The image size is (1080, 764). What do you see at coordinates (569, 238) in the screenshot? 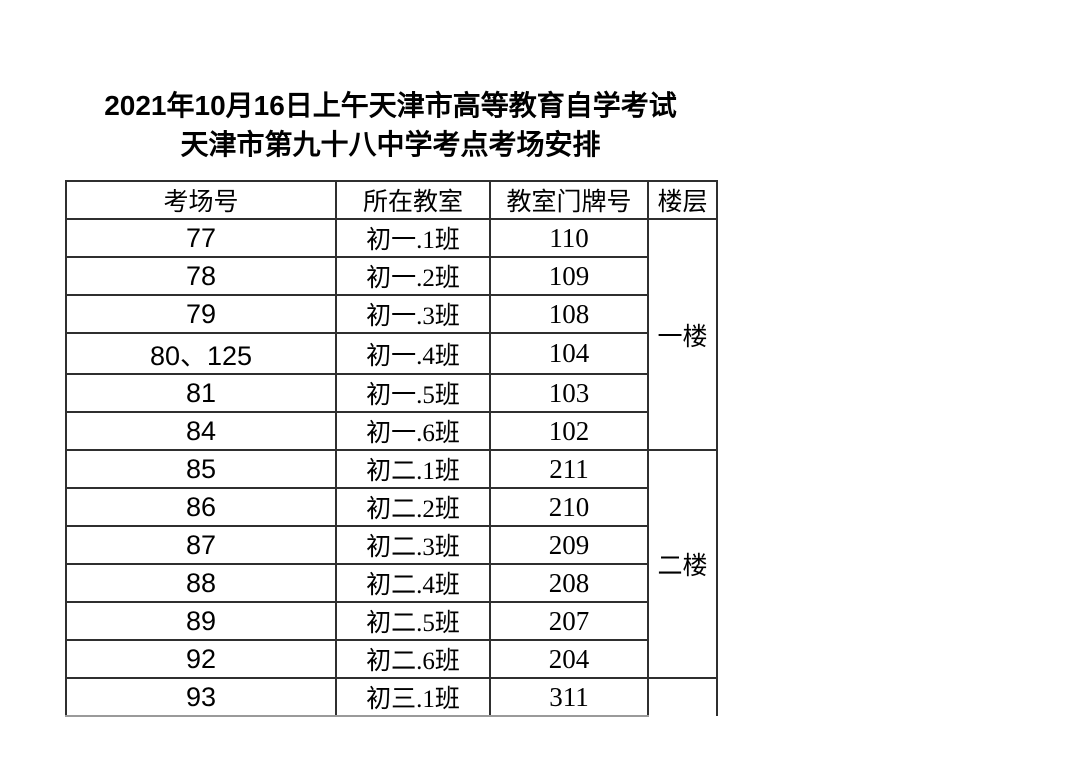
I see `door-number-cell: 110` at bounding box center [569, 238].